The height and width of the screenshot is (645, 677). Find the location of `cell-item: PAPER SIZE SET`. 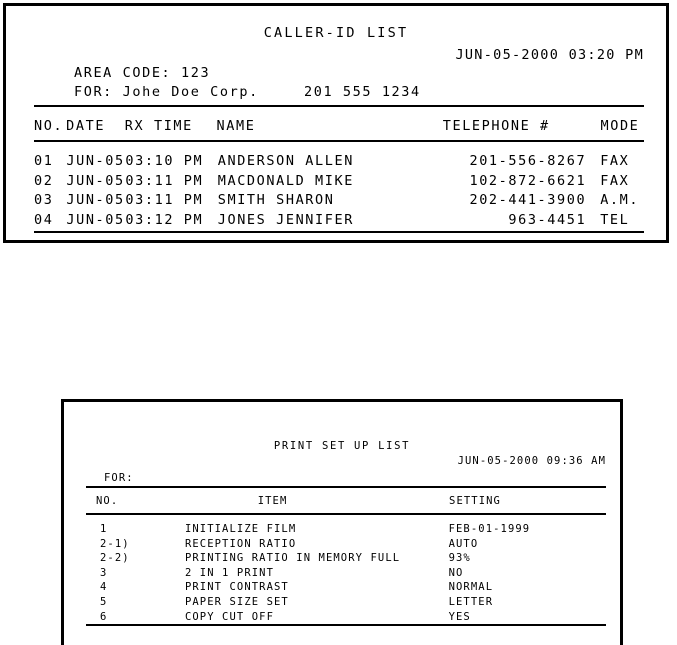

cell-item: PAPER SIZE SET is located at coordinates (236, 601).